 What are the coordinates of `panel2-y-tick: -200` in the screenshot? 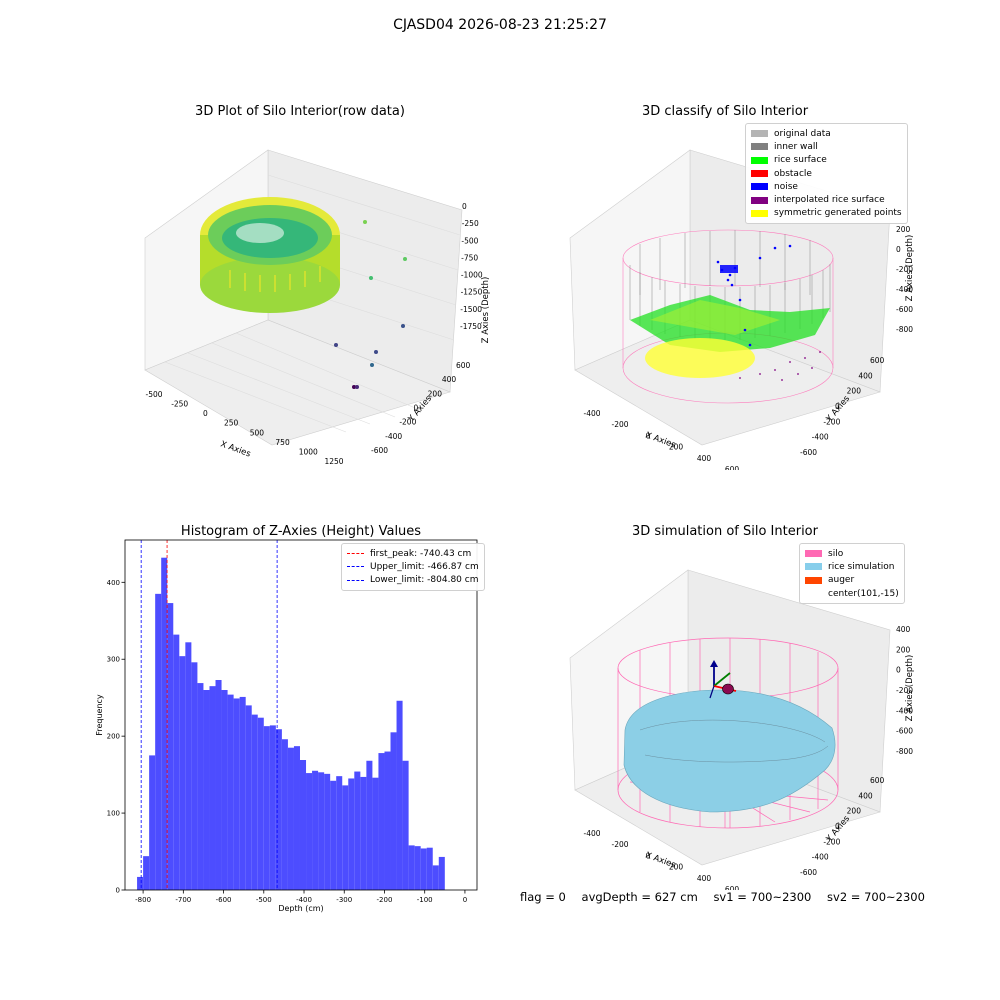 It's located at (831, 421).